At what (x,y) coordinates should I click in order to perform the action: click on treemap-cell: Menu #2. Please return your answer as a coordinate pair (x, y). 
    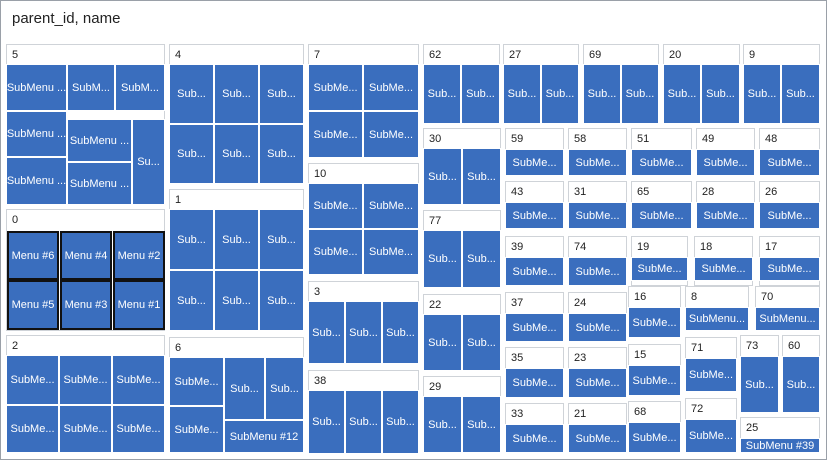
    Looking at the image, I should click on (139, 255).